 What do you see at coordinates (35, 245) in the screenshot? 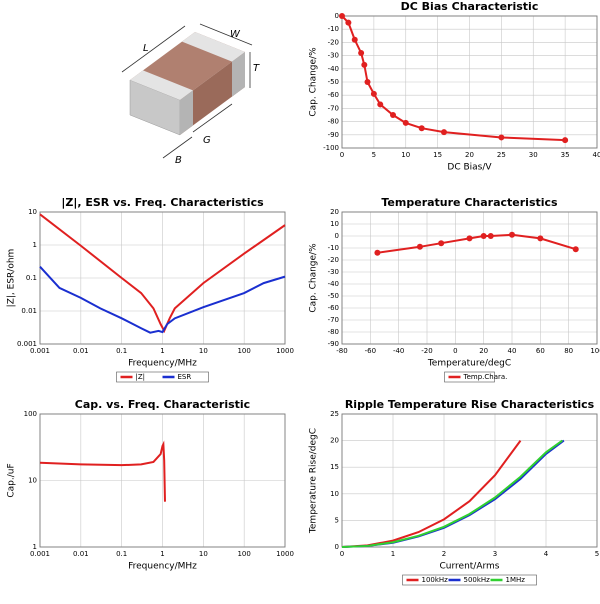
I see `y-tick-label: 1` at bounding box center [35, 245].